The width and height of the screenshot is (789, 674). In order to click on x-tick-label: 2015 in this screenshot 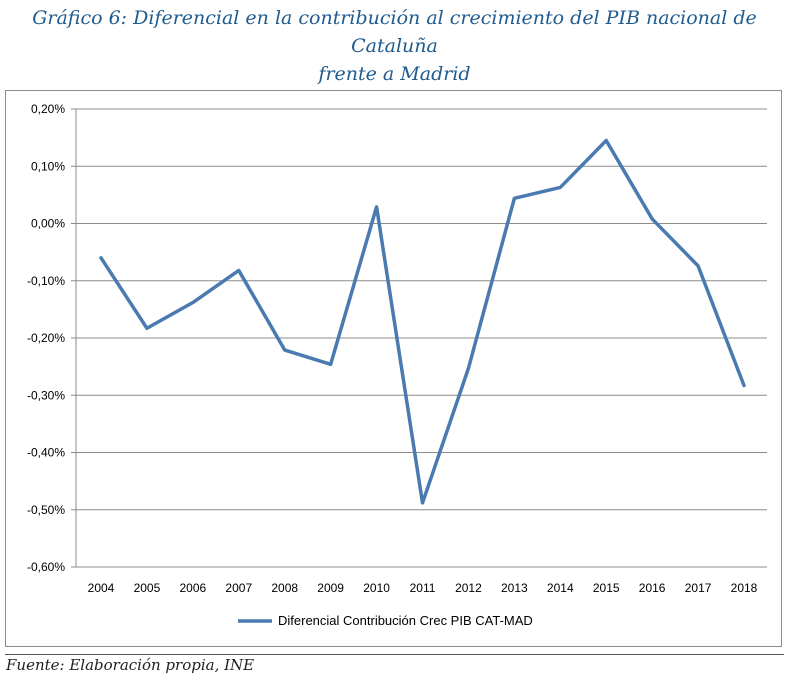, I will do `click(606, 588)`.